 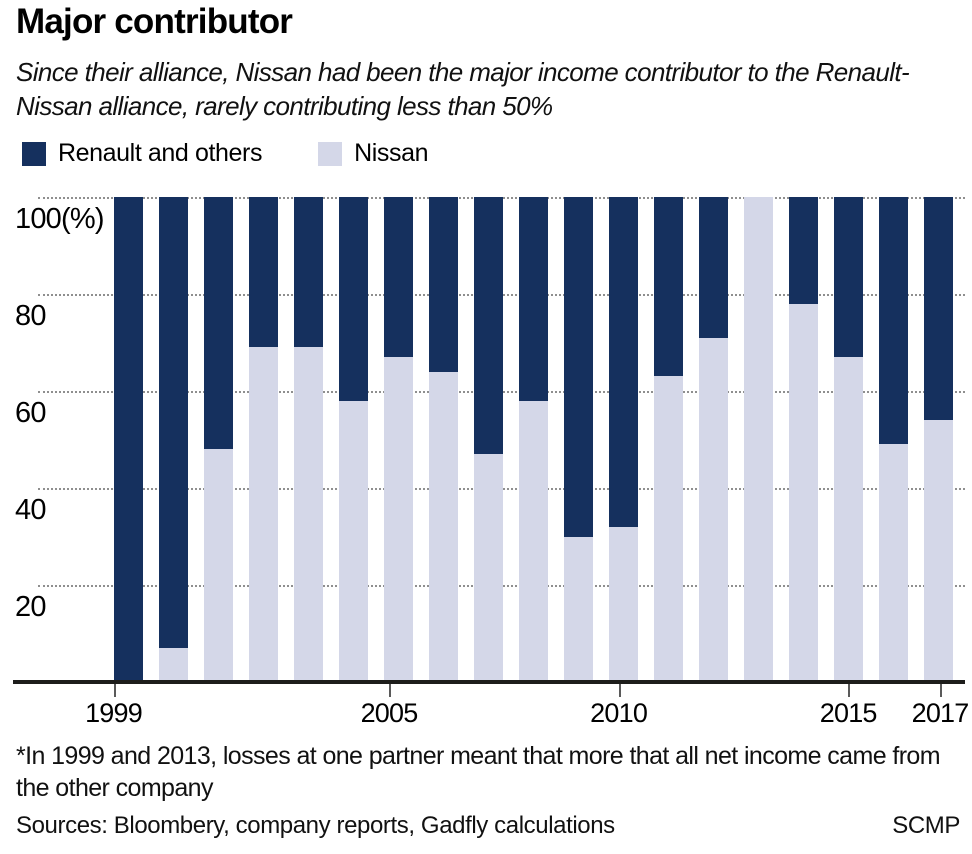 What do you see at coordinates (488, 568) in the screenshot?
I see `bar-segment-nissan-2007` at bounding box center [488, 568].